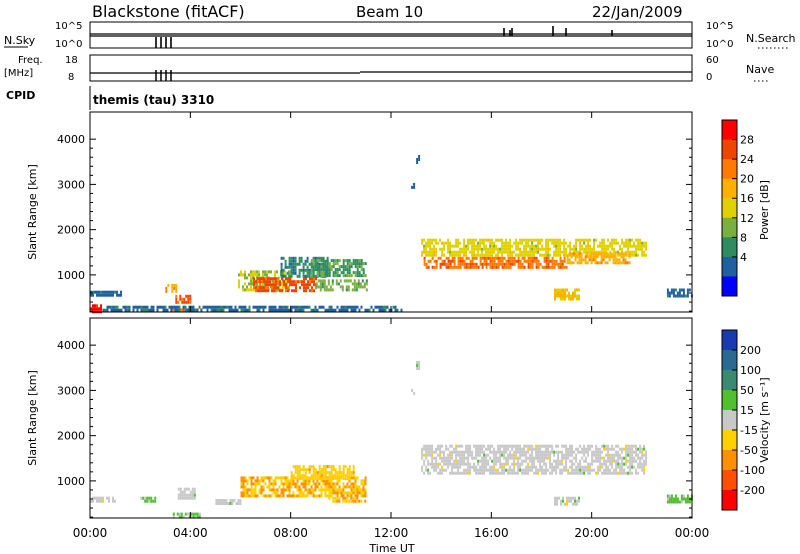  I want to click on n-search-tick-top: 10^5, so click(719, 26).